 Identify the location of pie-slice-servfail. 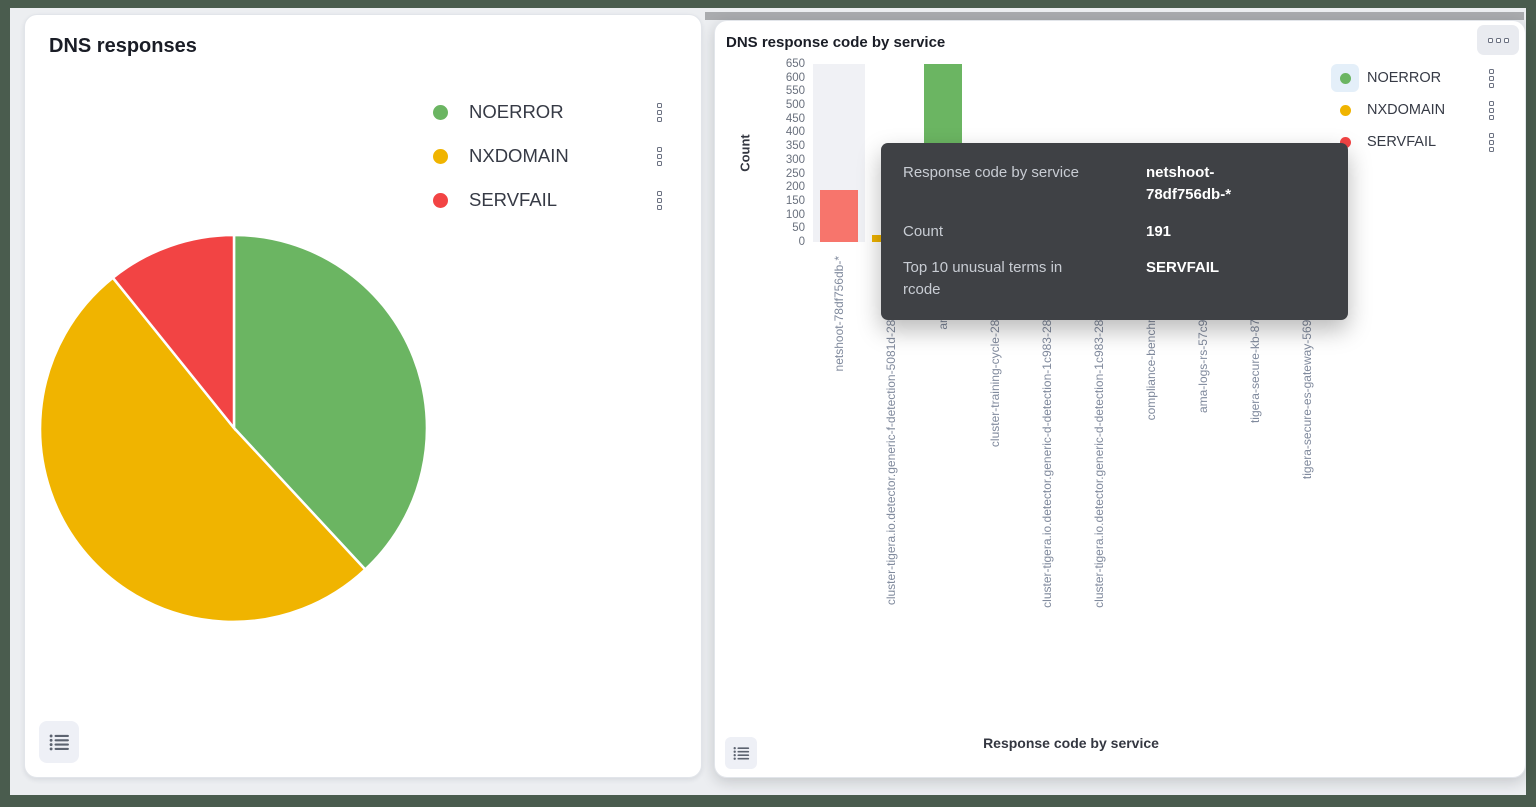
(173, 332).